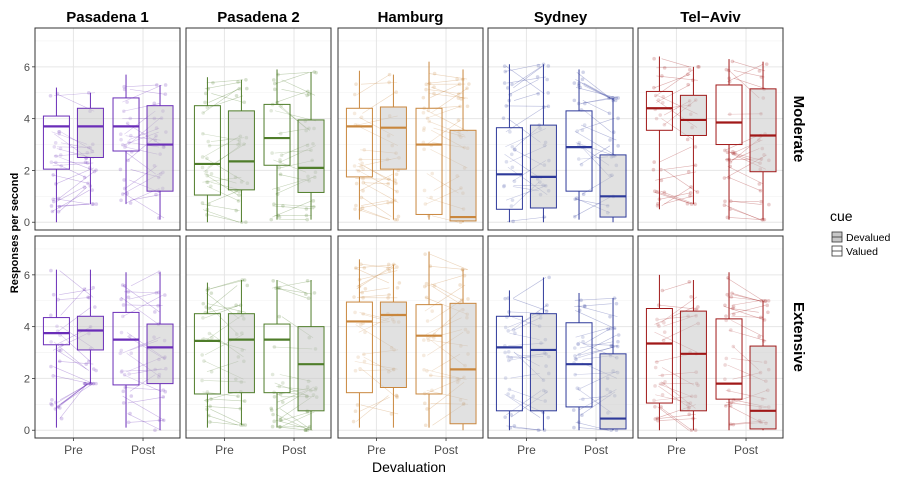 The width and height of the screenshot is (901, 481). What do you see at coordinates (27, 68) in the screenshot?
I see `y-tick-label: 6` at bounding box center [27, 68].